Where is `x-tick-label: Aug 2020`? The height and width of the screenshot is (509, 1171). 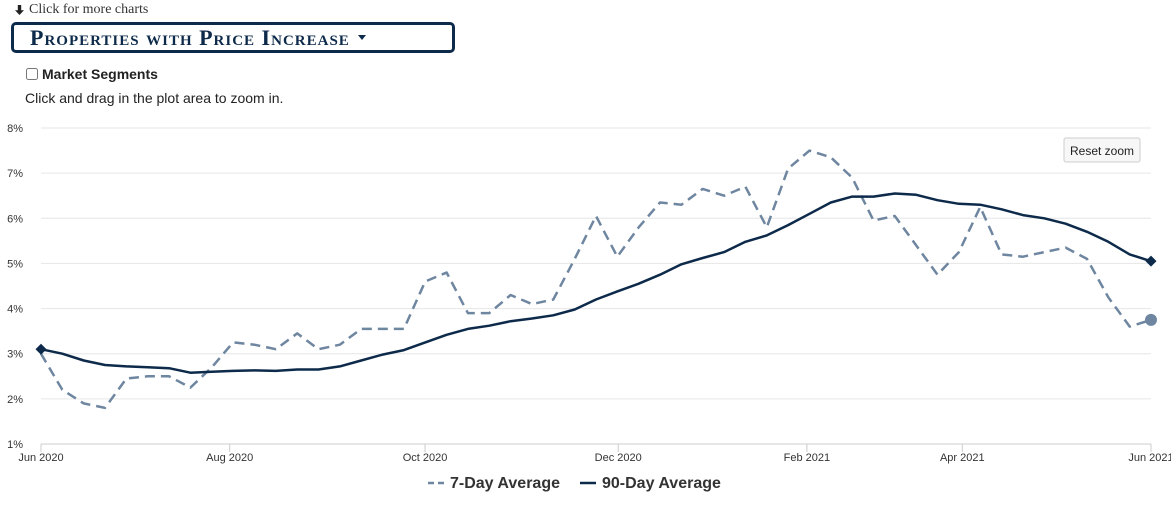
x-tick-label: Aug 2020 is located at coordinates (229, 458).